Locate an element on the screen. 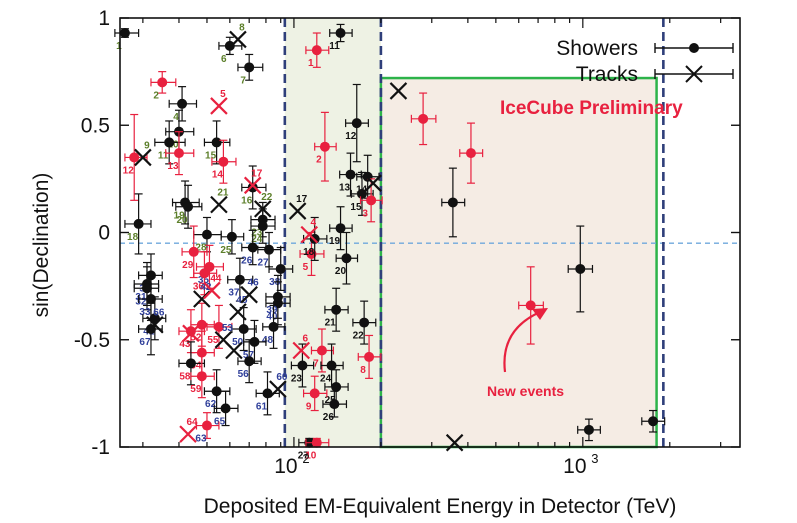 This screenshot has width=797, height=523. shower-point-62: 7 is located at coordinates (322, 350).